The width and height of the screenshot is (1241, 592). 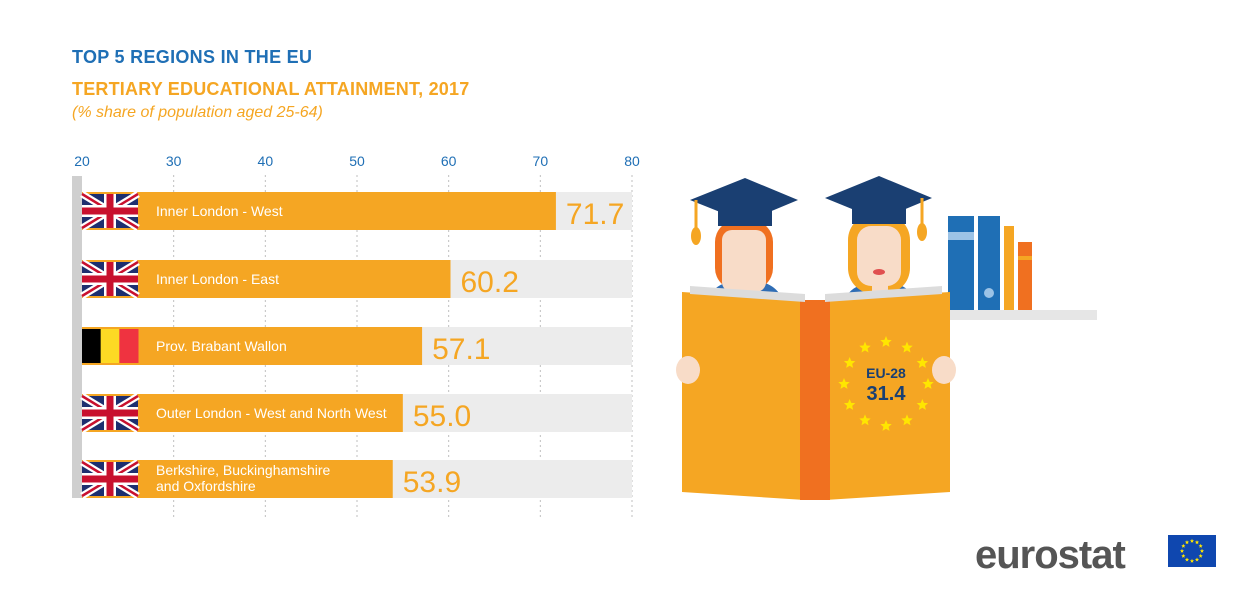 I want to click on bar-value-label: 53.9, so click(x=432, y=482).